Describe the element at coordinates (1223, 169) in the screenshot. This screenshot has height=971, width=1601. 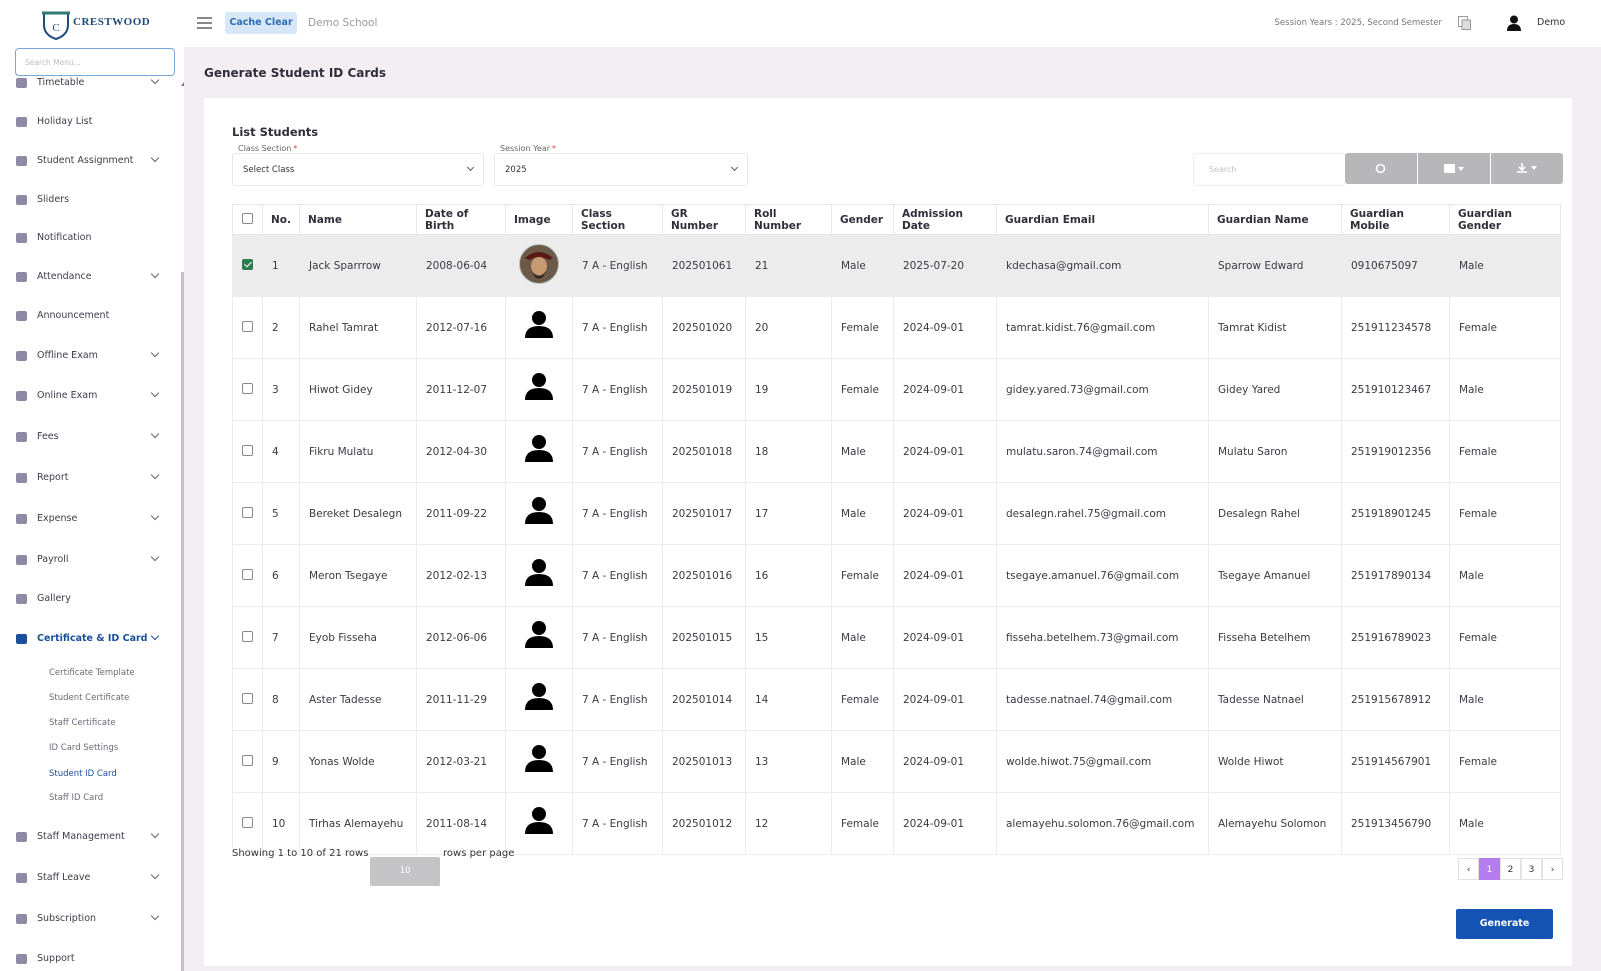
I see `table-search-placeholder: Search` at that location.